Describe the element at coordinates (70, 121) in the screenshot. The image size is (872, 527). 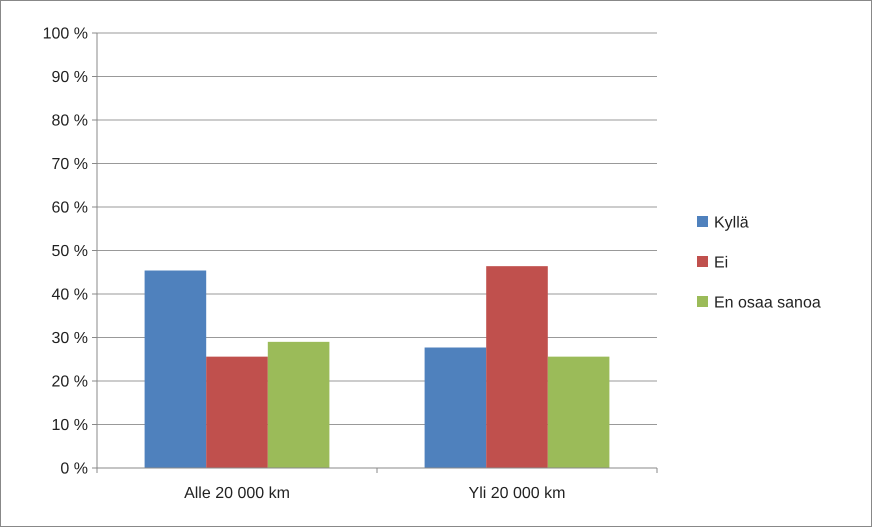
I see `y-tick-label: 80 %` at that location.